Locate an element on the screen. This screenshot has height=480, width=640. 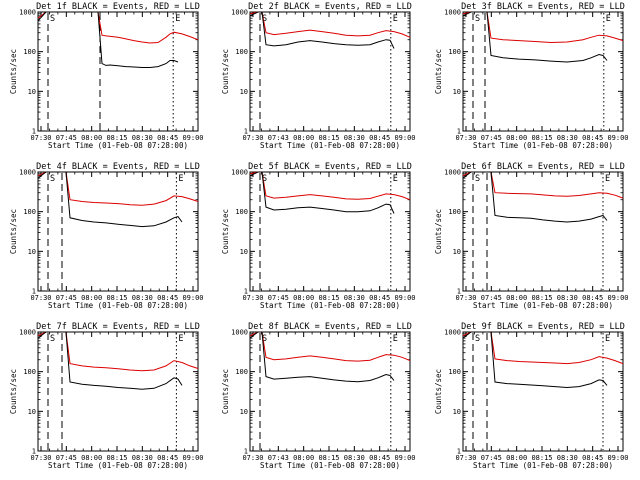
panel-title: Det 2f BLACK = Events, RED = LLD is located at coordinates (330, 7).